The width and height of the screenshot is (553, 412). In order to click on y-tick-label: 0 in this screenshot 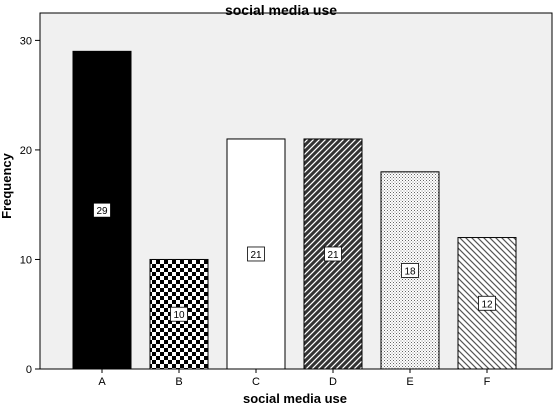, I will do `click(29, 370)`.